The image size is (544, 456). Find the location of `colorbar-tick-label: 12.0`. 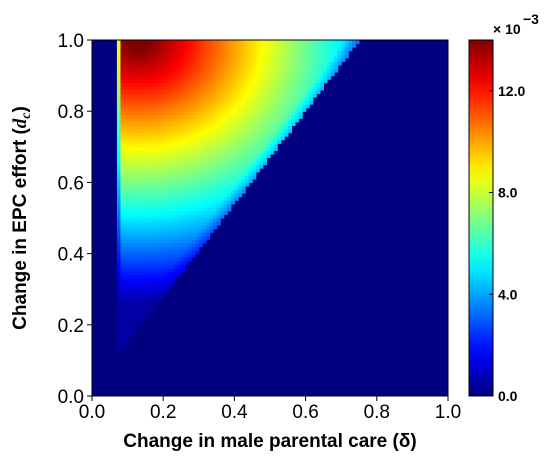

colorbar-tick-label: 12.0 is located at coordinates (511, 91).